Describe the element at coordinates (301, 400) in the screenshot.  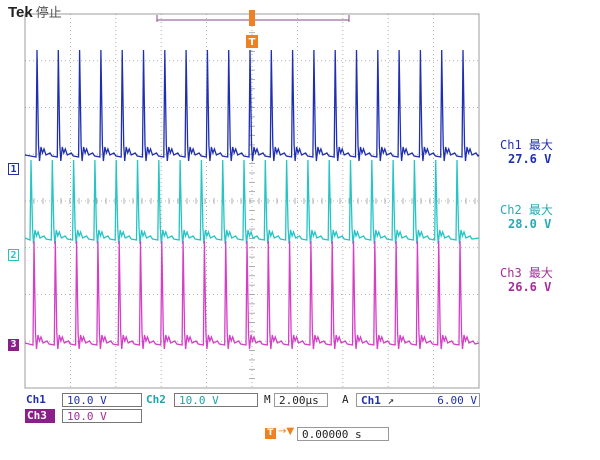
I see `timebase-readout: 2.00μs` at that location.